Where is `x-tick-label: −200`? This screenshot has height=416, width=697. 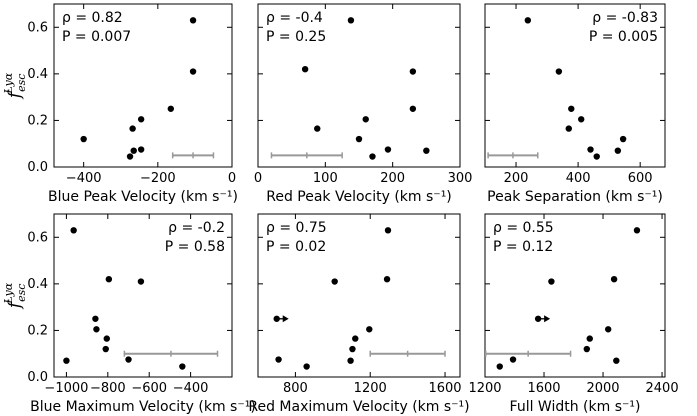
x-tick-label: −200 is located at coordinates (158, 178).